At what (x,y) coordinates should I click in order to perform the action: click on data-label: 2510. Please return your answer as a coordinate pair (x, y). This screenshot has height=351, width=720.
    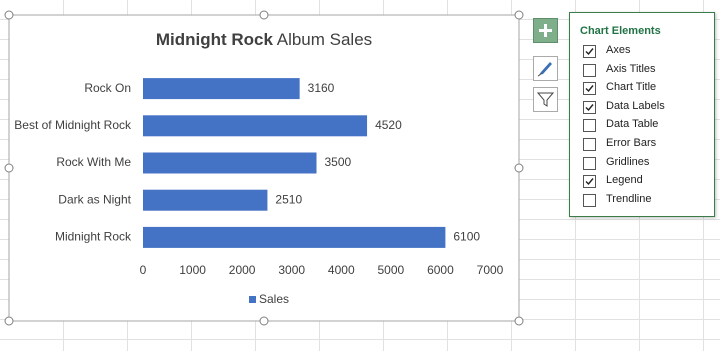
    Looking at the image, I should click on (288, 199).